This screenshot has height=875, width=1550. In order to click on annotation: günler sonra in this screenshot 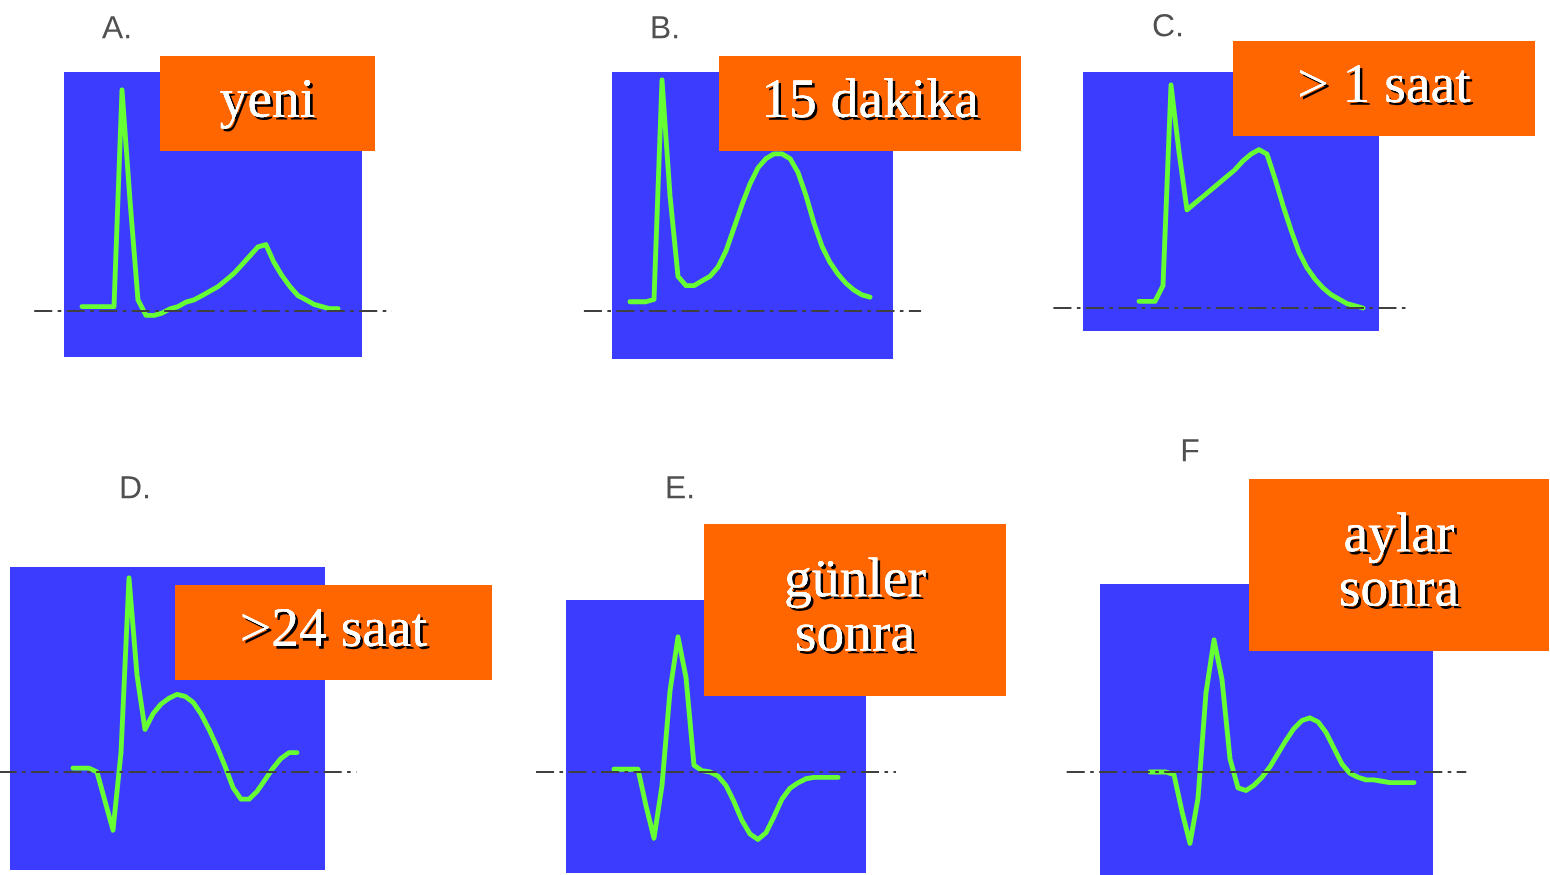, I will do `click(857, 605)`.